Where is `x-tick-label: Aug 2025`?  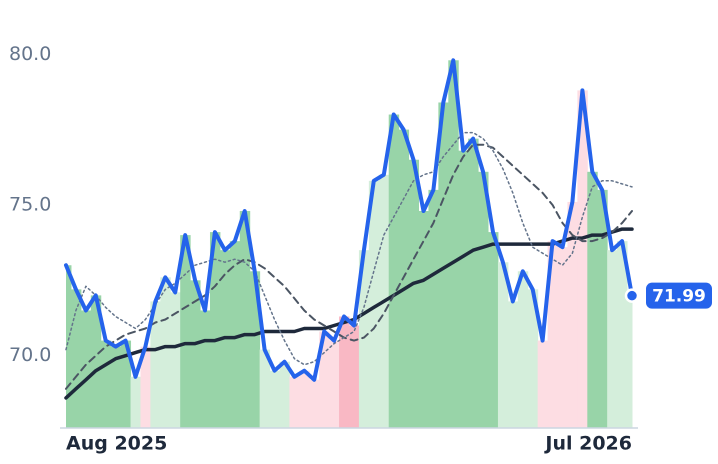
x-tick-label: Aug 2025 is located at coordinates (116, 444).